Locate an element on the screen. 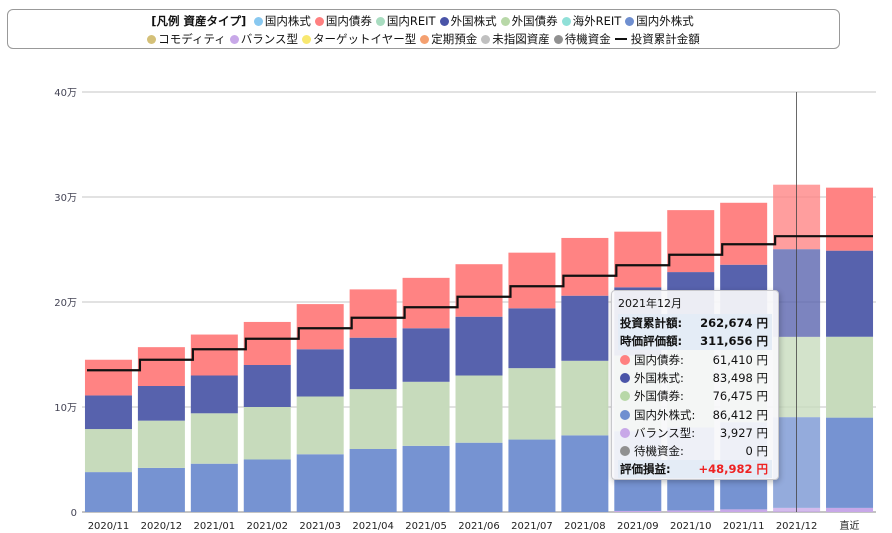 The image size is (892, 533). tooltip-value: 262,674 円 is located at coordinates (734, 323).